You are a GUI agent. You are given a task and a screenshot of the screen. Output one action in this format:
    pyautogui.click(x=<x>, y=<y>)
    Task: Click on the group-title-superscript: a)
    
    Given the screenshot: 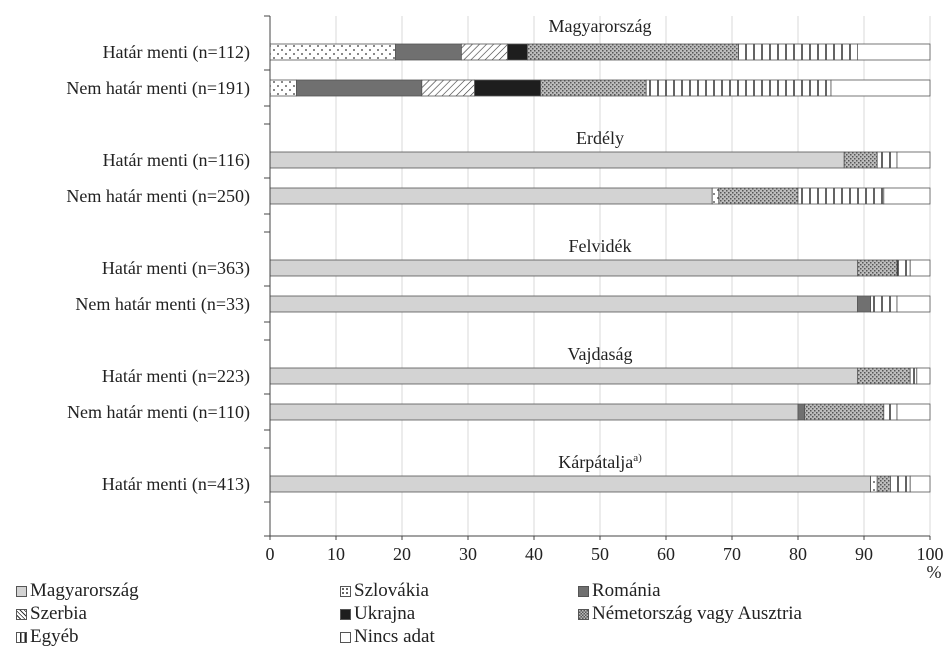 What is the action you would take?
    pyautogui.click(x=637, y=458)
    